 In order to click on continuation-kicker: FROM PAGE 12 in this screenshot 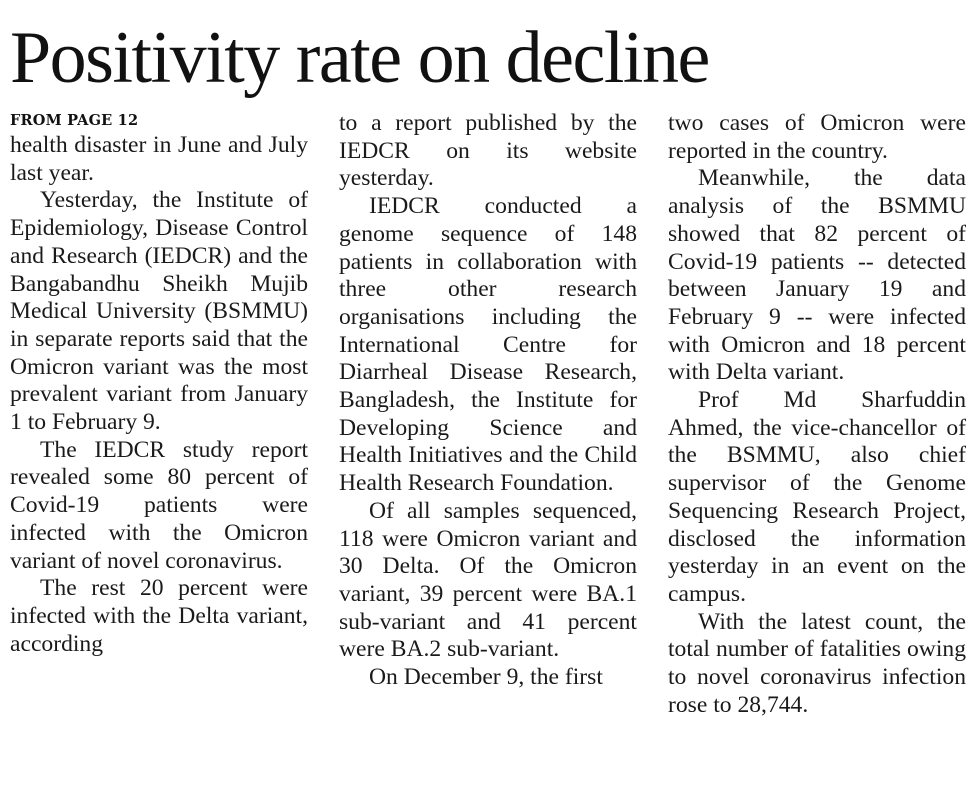, I will do `click(74, 120)`.